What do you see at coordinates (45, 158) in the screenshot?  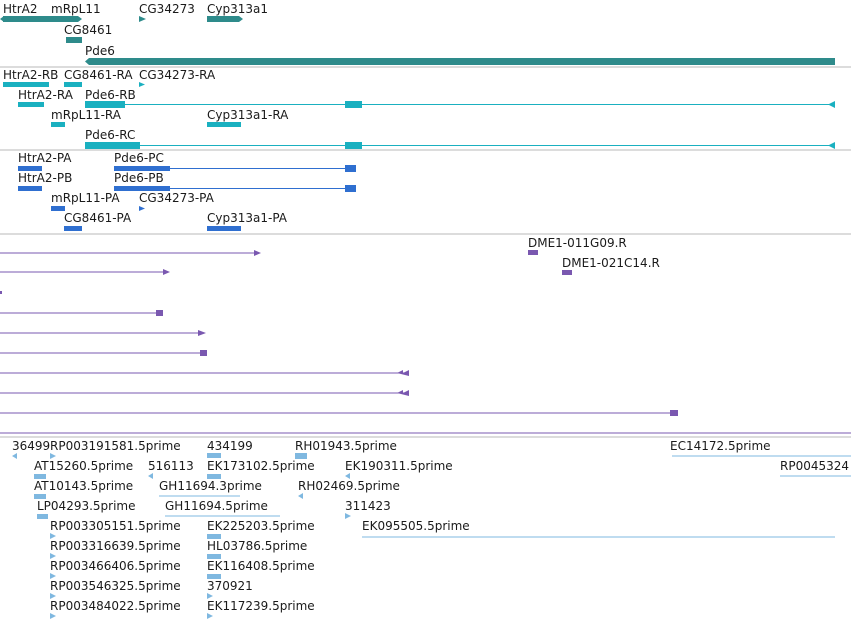 I see `protein-label-htra2-pa: HtrA2-PA` at bounding box center [45, 158].